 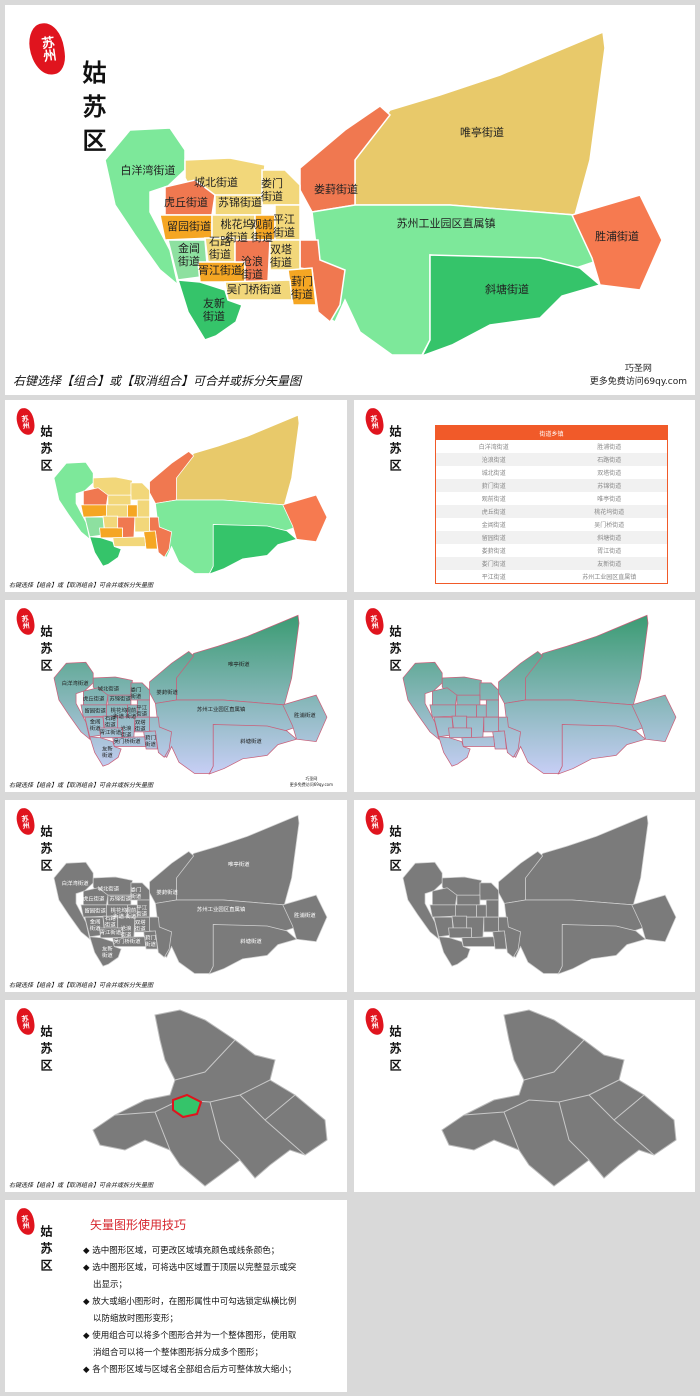 I want to click on label-line: 娄门, so click(x=272, y=183).